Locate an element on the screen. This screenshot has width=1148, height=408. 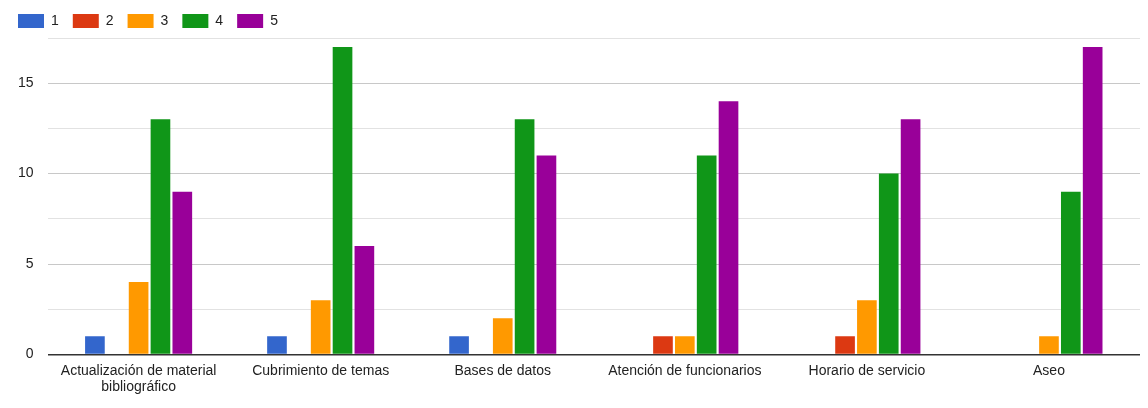
y-tick-label: 5 is located at coordinates (29, 262).